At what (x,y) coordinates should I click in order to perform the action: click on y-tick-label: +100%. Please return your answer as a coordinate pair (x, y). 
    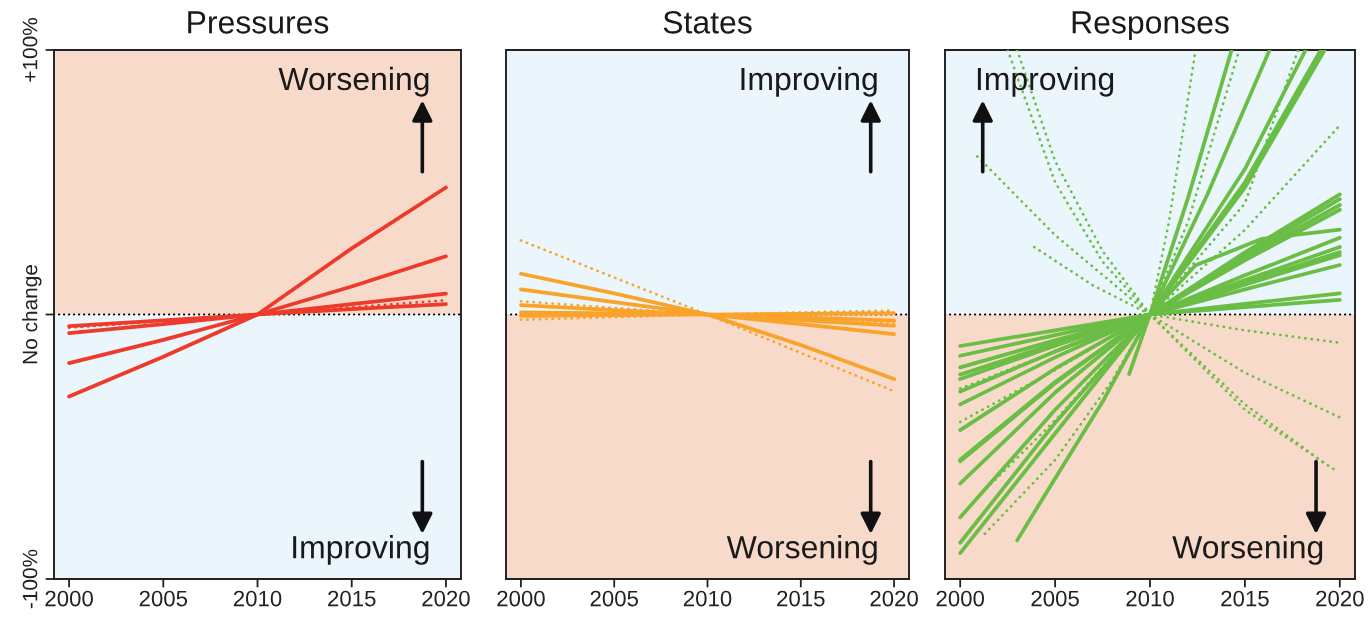
    Looking at the image, I should click on (30, 50).